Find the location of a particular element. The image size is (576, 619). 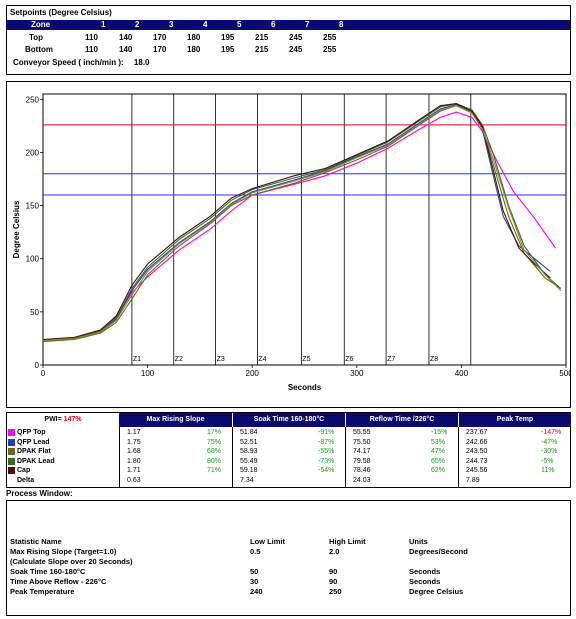

result-row-label: QFP Top is located at coordinates (31, 432).